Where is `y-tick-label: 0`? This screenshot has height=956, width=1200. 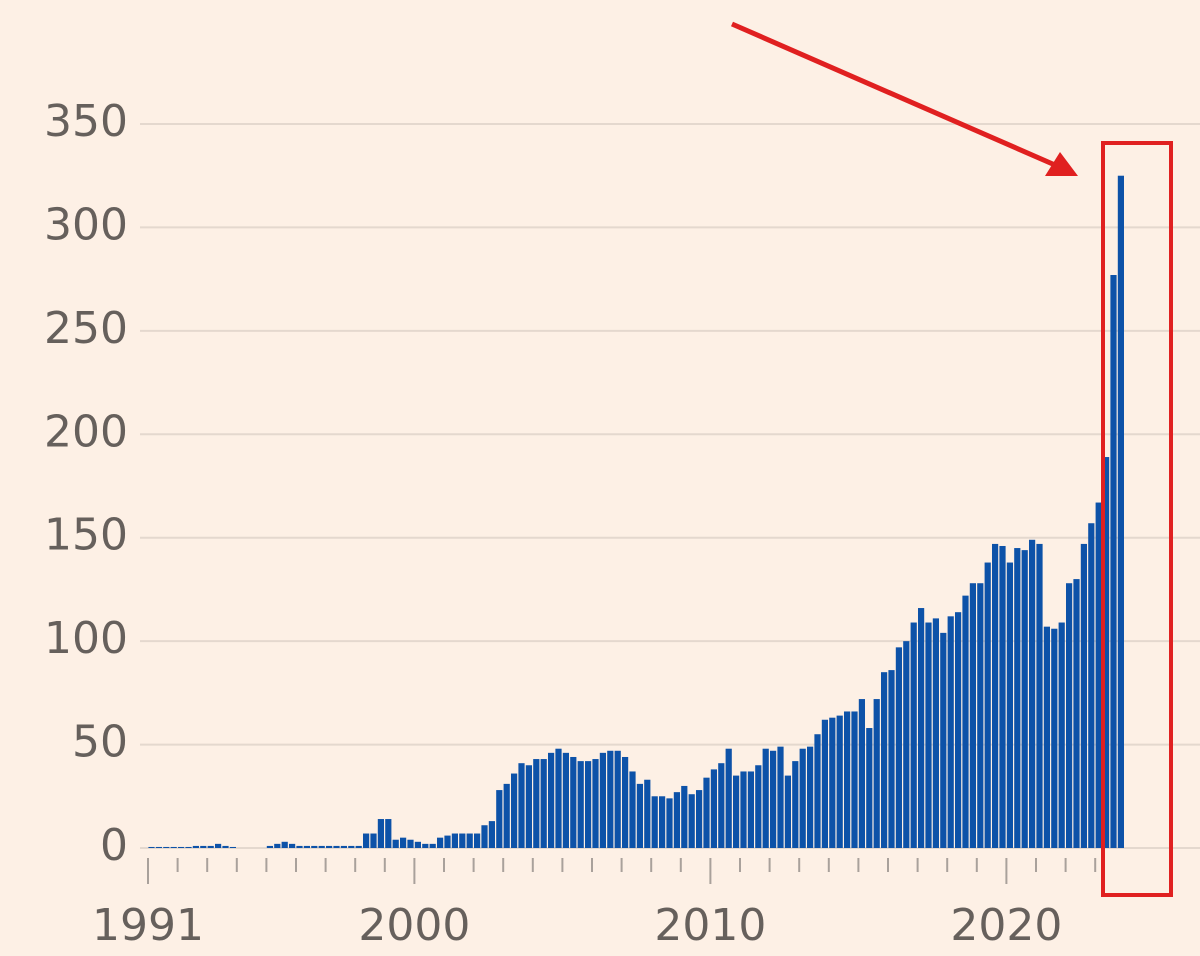 y-tick-label: 0 is located at coordinates (114, 845).